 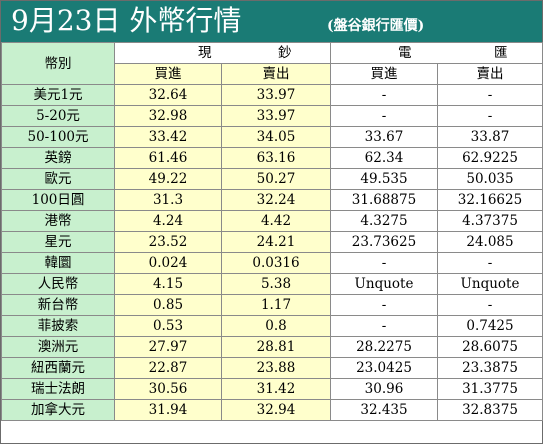 What do you see at coordinates (58, 137) in the screenshot?
I see `currency-name: 50-100元` at bounding box center [58, 137].